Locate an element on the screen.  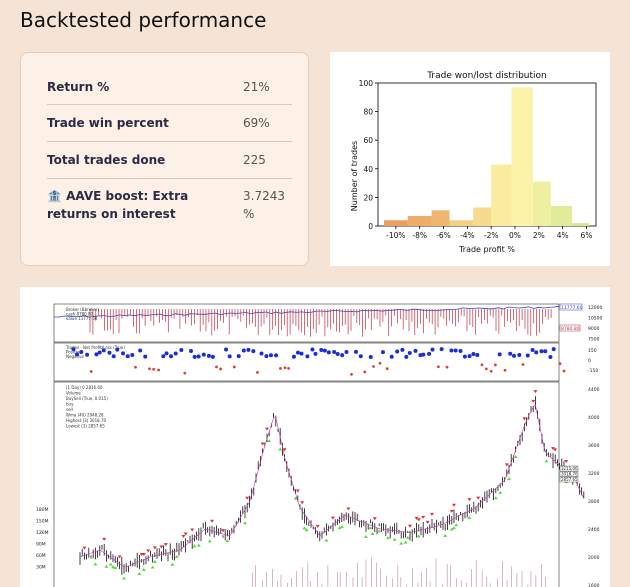
broker-legend-label: Broker (Bbroker) is located at coordinates (82, 309).